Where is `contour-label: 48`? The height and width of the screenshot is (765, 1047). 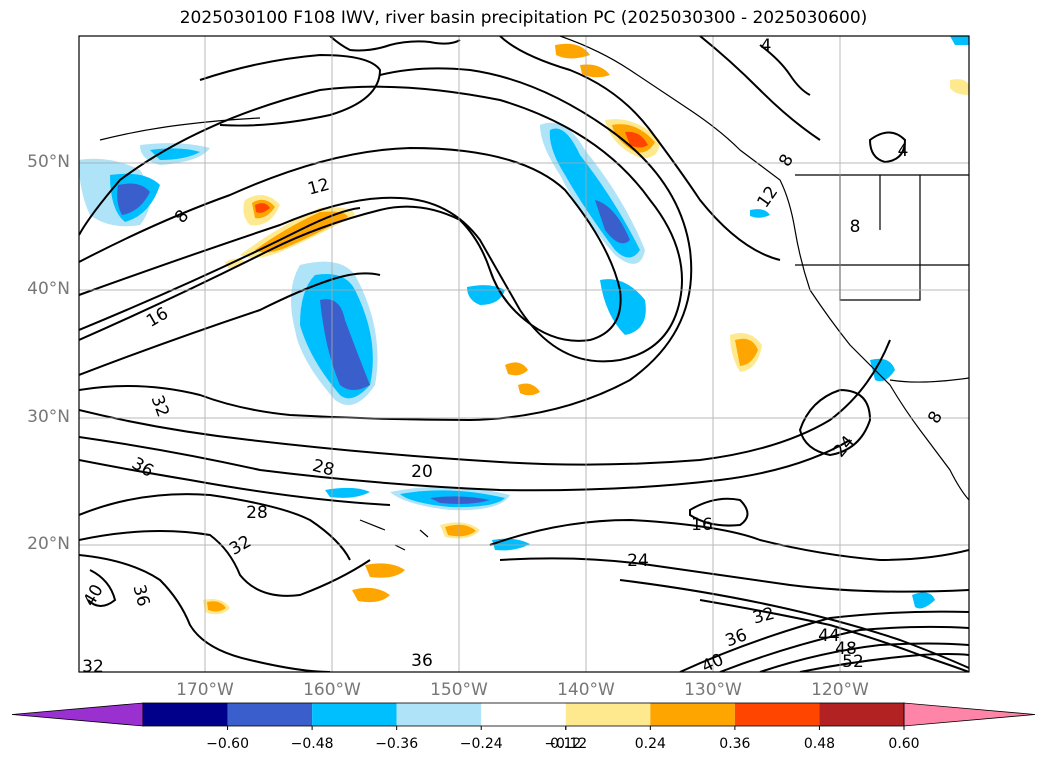
contour-label: 48 is located at coordinates (846, 649).